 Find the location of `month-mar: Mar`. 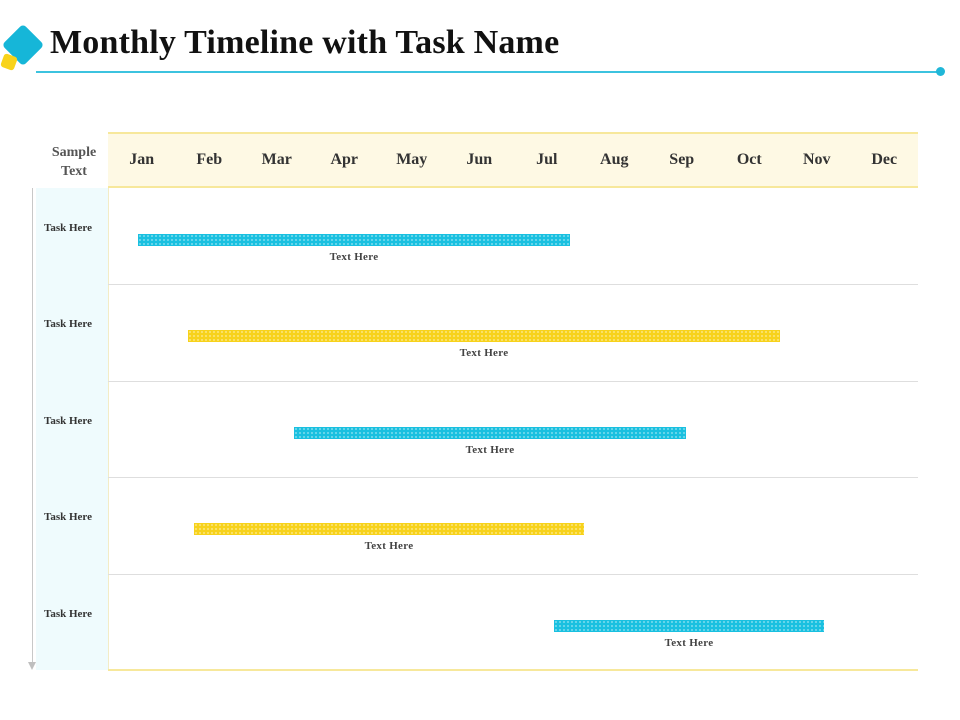

month-mar: Mar is located at coordinates (276, 159).